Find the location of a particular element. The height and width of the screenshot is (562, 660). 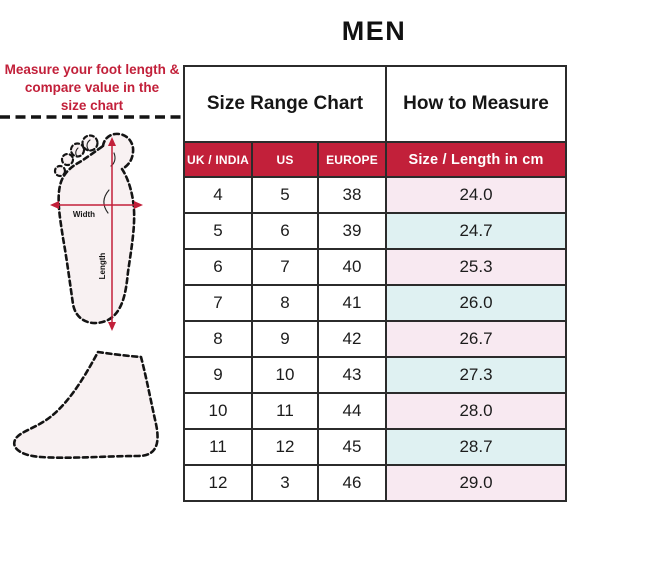

size-cell-eu: 45 is located at coordinates (352, 447).